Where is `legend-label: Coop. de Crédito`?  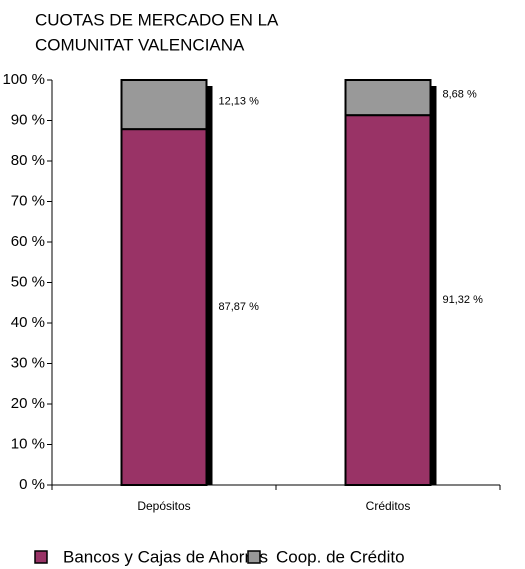 legend-label: Coop. de Crédito is located at coordinates (340, 556).